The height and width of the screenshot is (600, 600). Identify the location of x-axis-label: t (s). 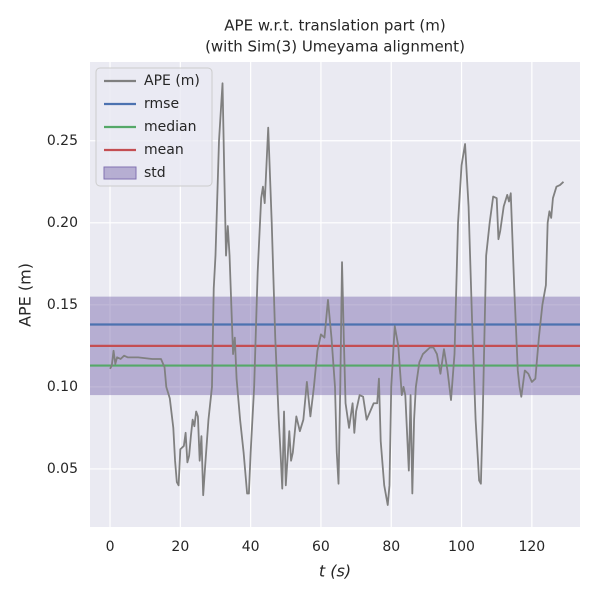
(335, 571).